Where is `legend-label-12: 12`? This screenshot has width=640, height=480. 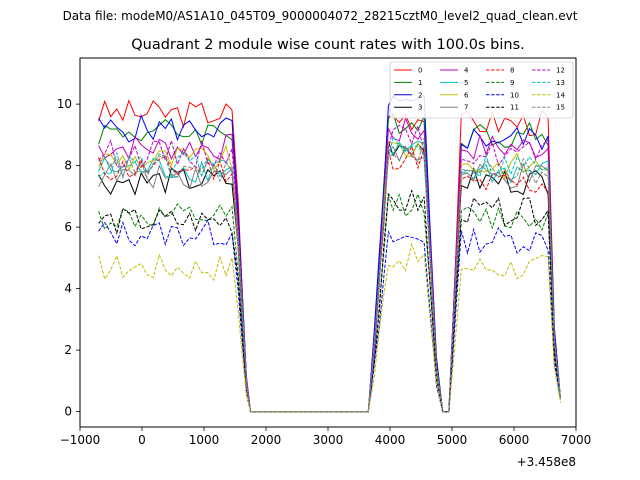 legend-label-12: 12 is located at coordinates (560, 71).